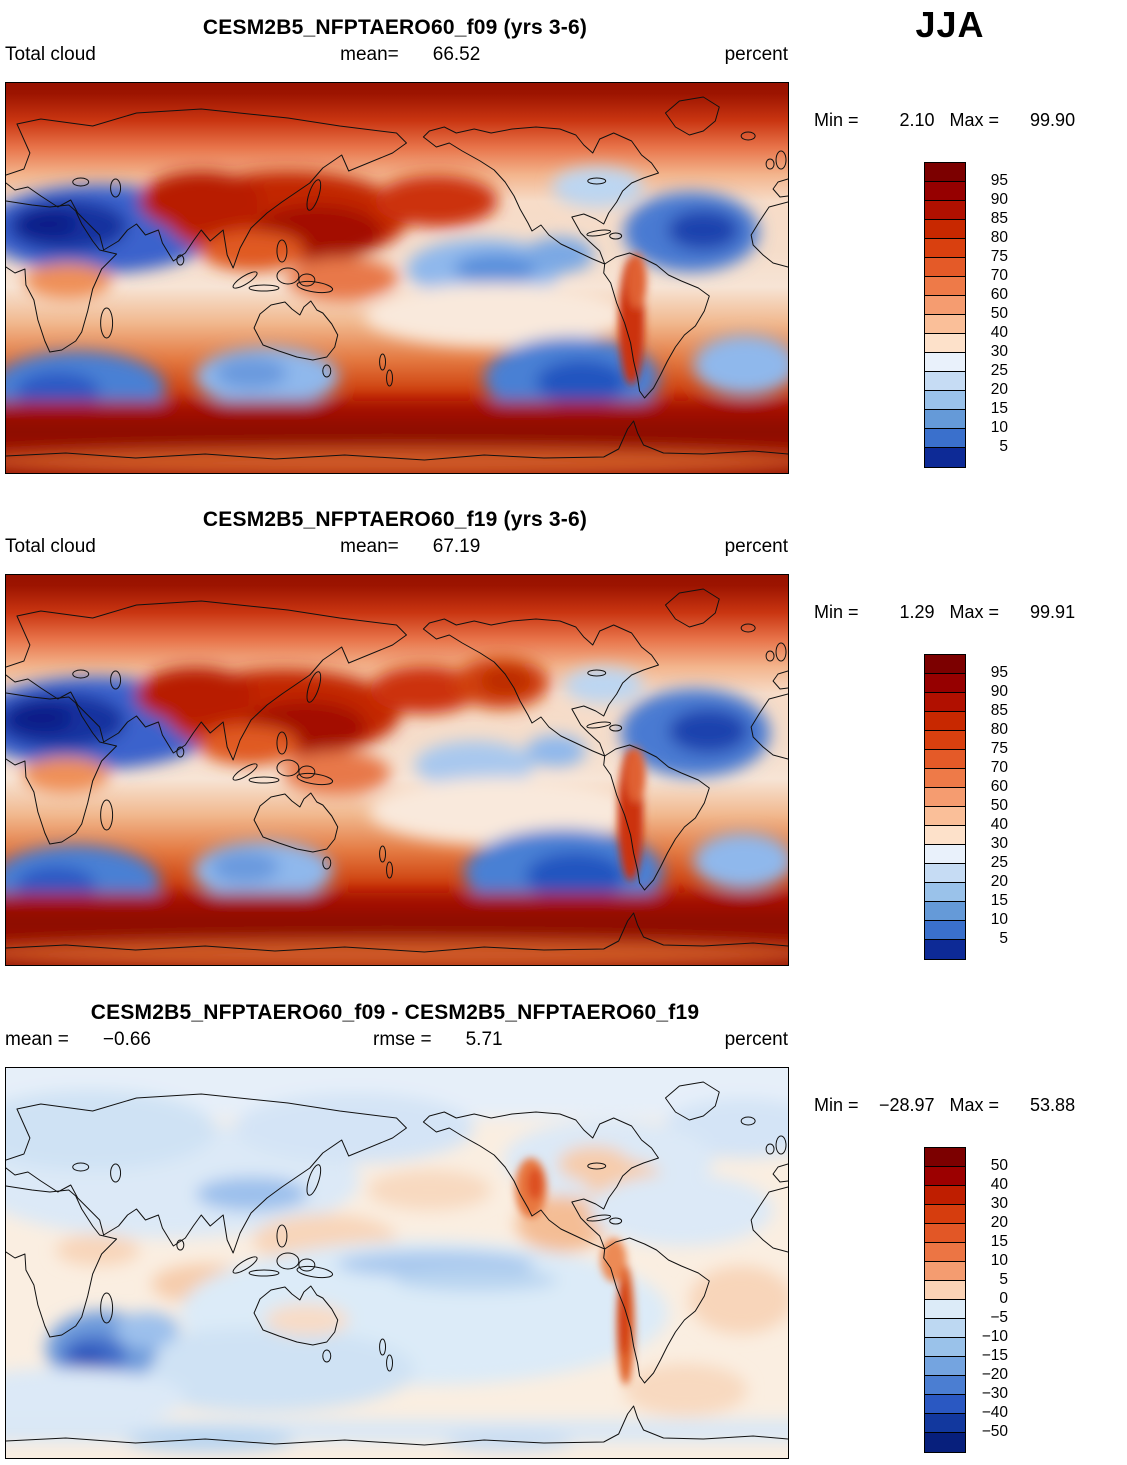 The image size is (1127, 1465). What do you see at coordinates (999, 370) in the screenshot?
I see `colorbar-tick-label: 25` at bounding box center [999, 370].